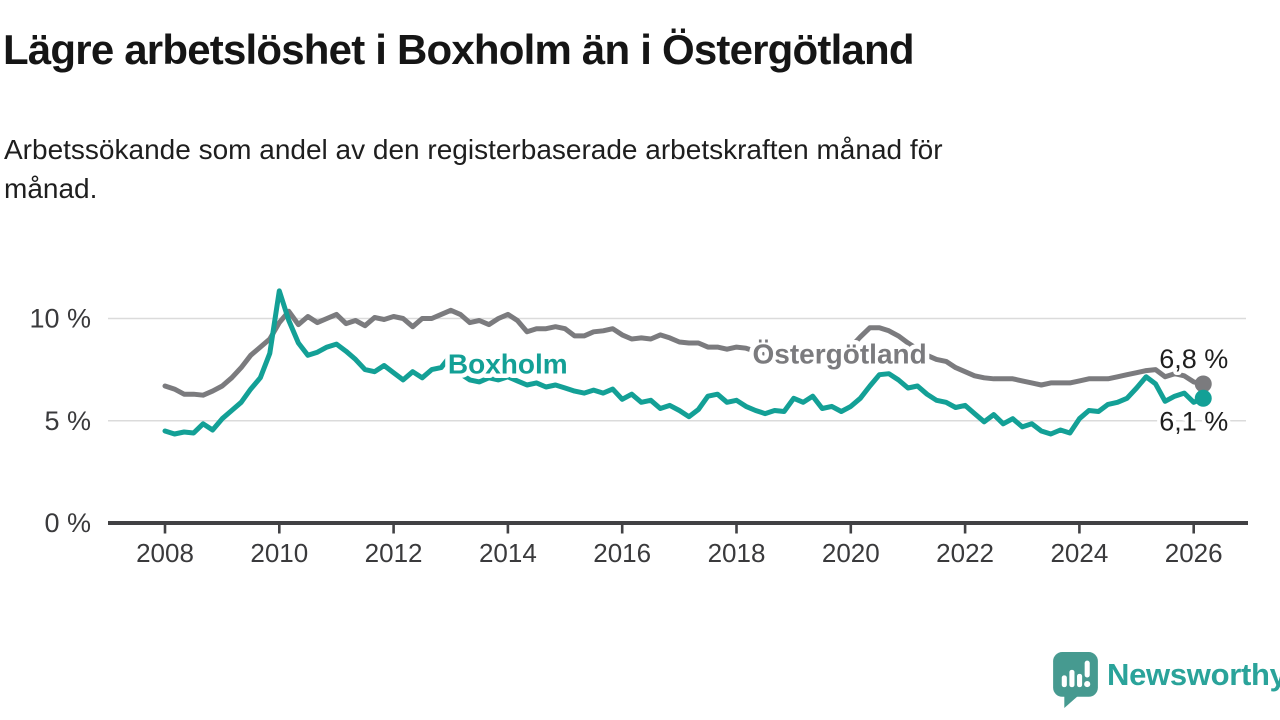 This screenshot has height=720, width=1280. I want to click on x-axis-tick-label: 2016, so click(622, 553).